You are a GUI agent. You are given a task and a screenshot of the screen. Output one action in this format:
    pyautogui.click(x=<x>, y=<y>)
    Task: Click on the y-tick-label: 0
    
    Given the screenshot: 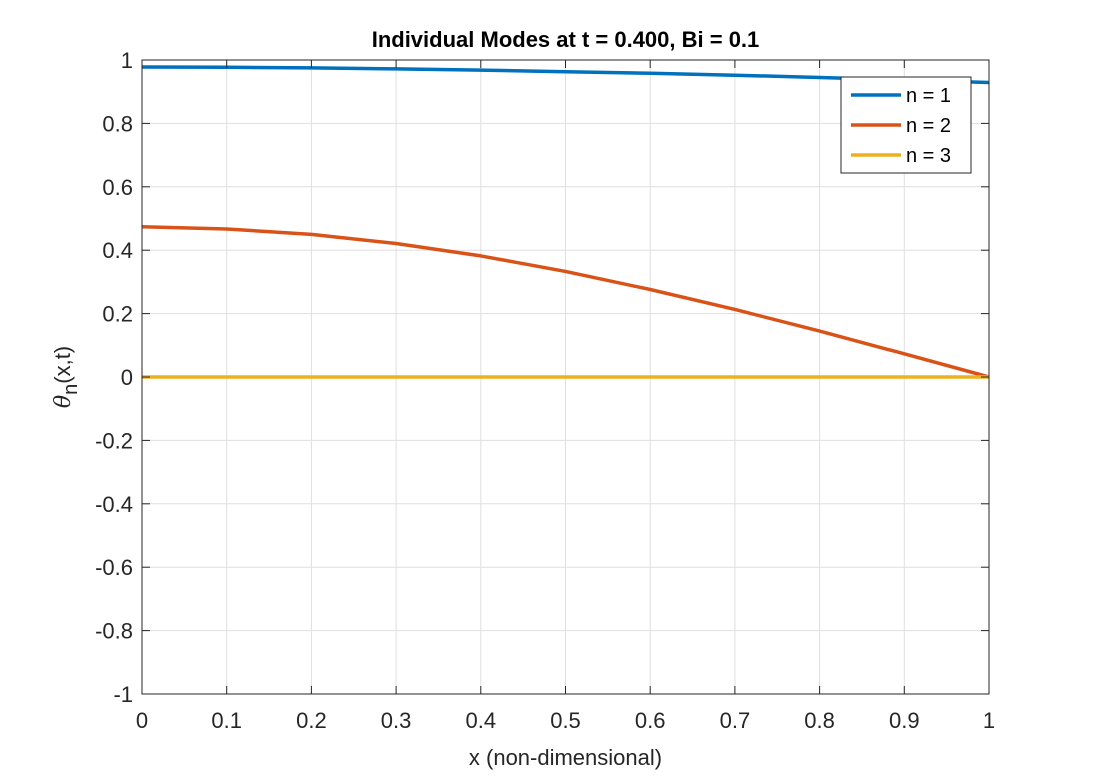 What is the action you would take?
    pyautogui.click(x=127, y=377)
    